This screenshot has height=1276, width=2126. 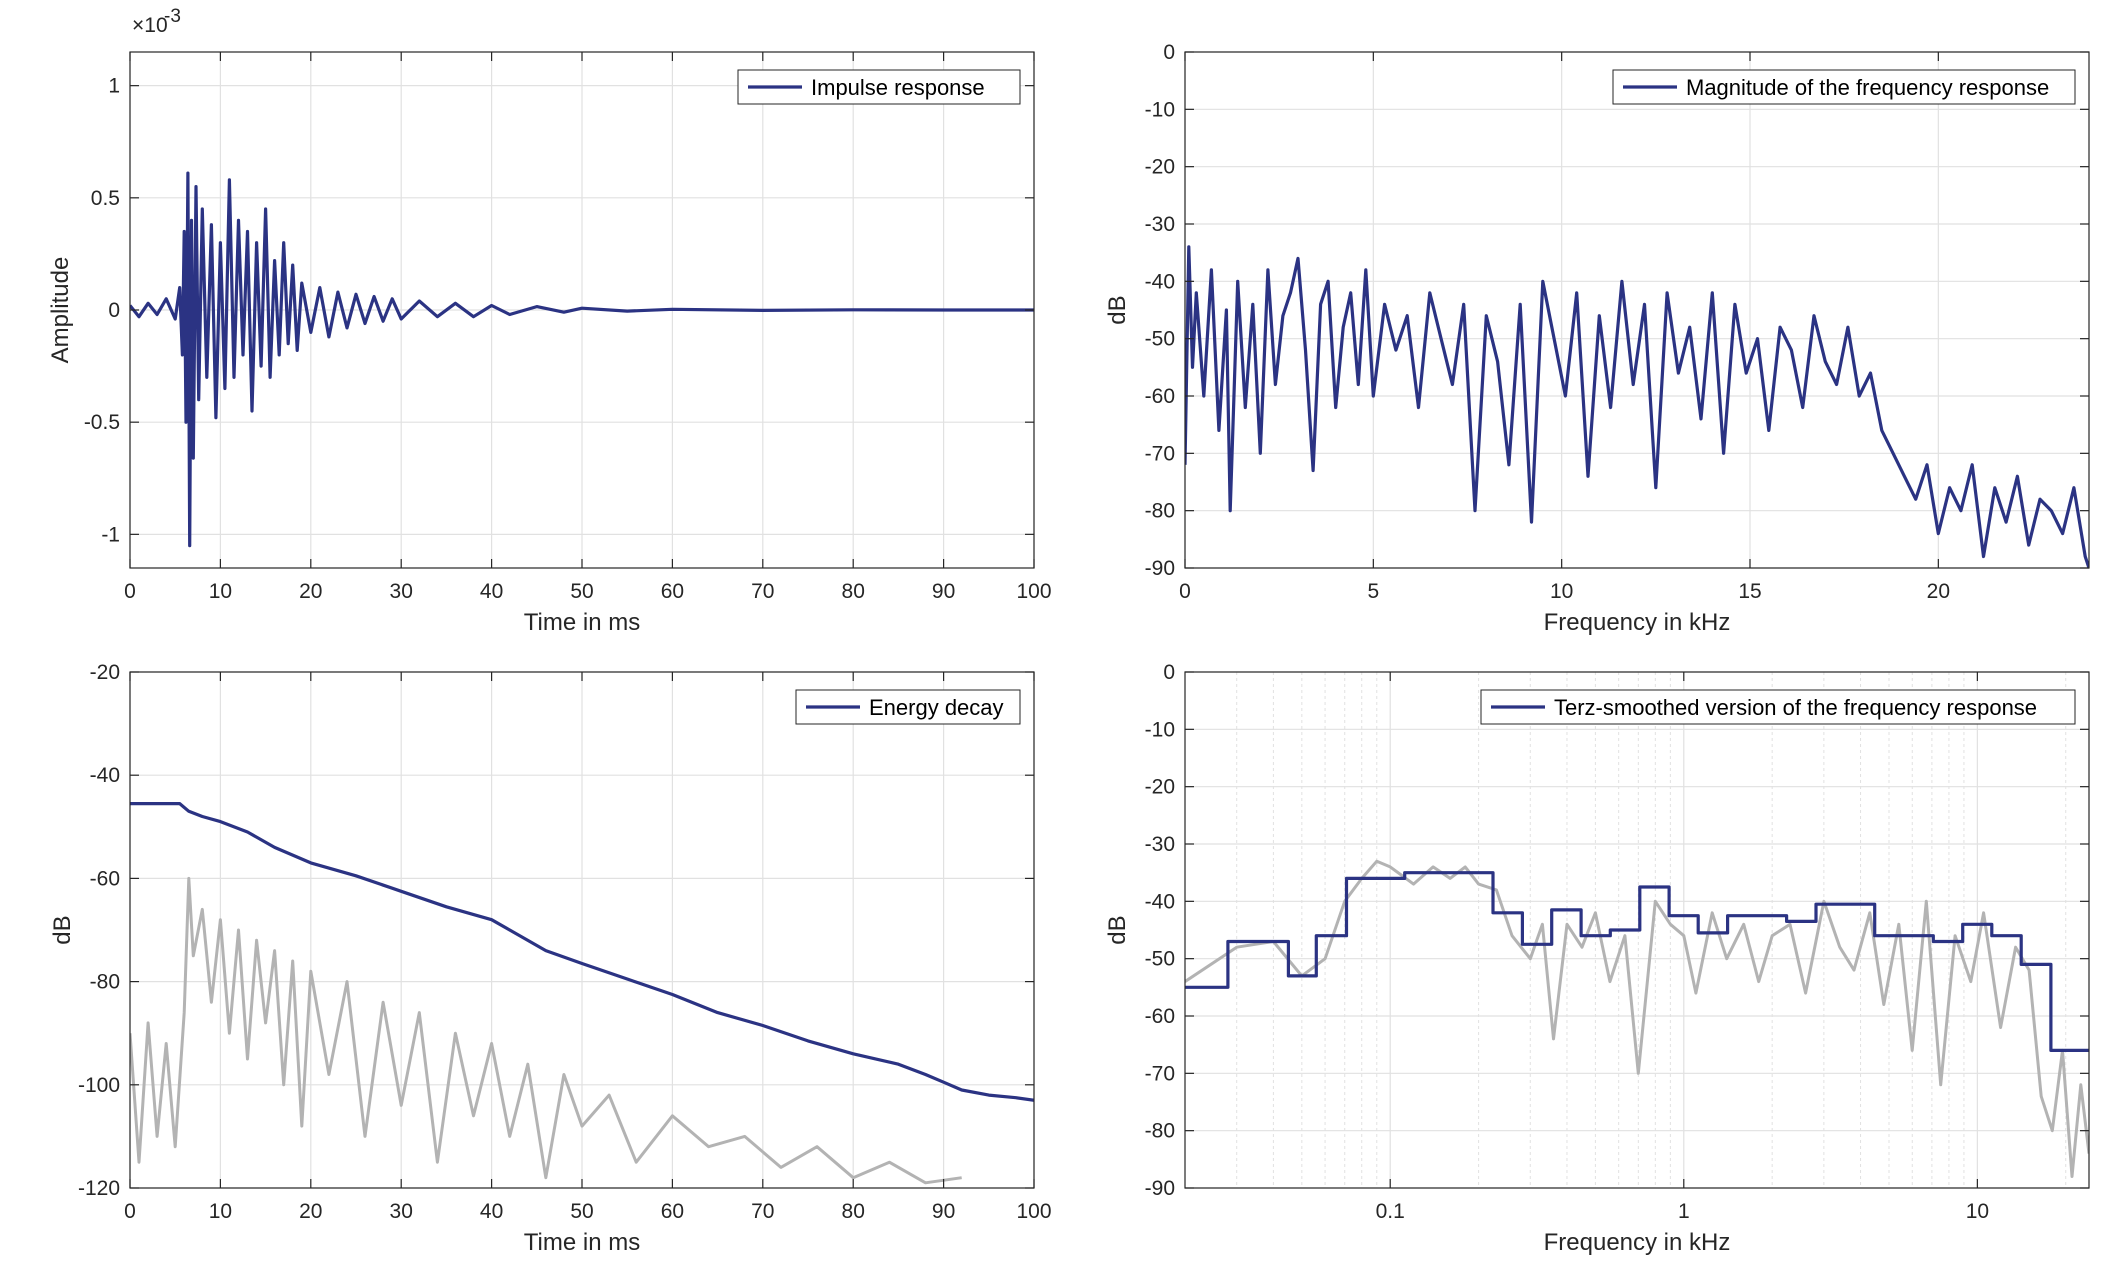 What do you see at coordinates (114, 86) in the screenshot?
I see `y-tick-label: 1` at bounding box center [114, 86].